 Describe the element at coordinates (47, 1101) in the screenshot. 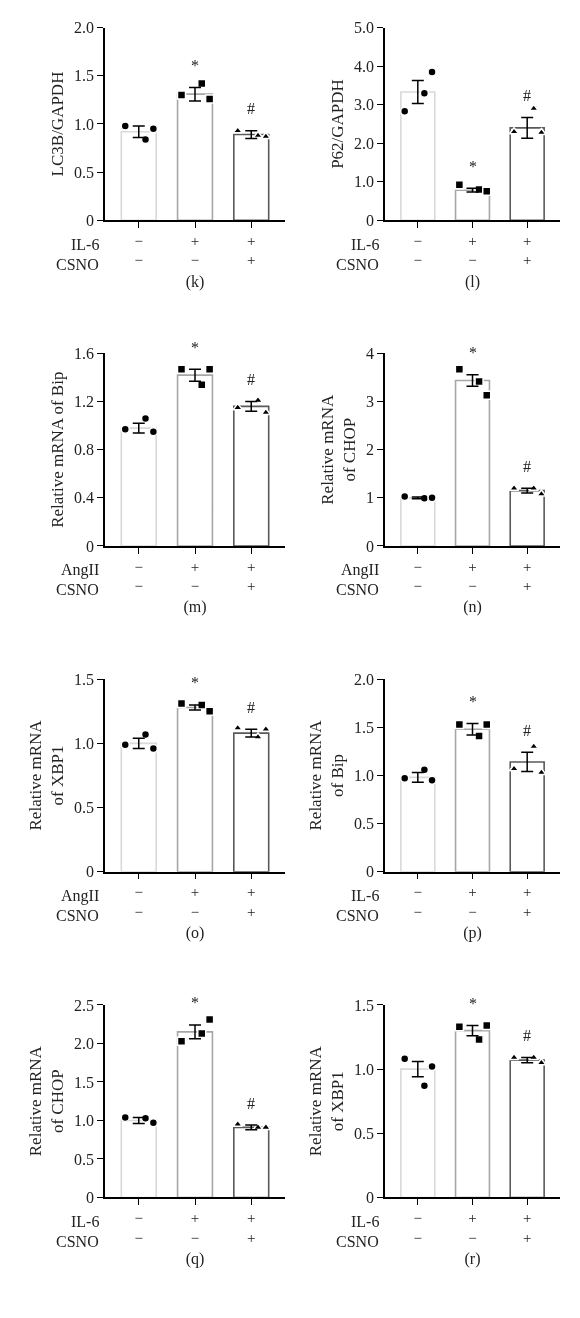

I see `y-axis-title: Relative mRNA of CHOP` at that location.